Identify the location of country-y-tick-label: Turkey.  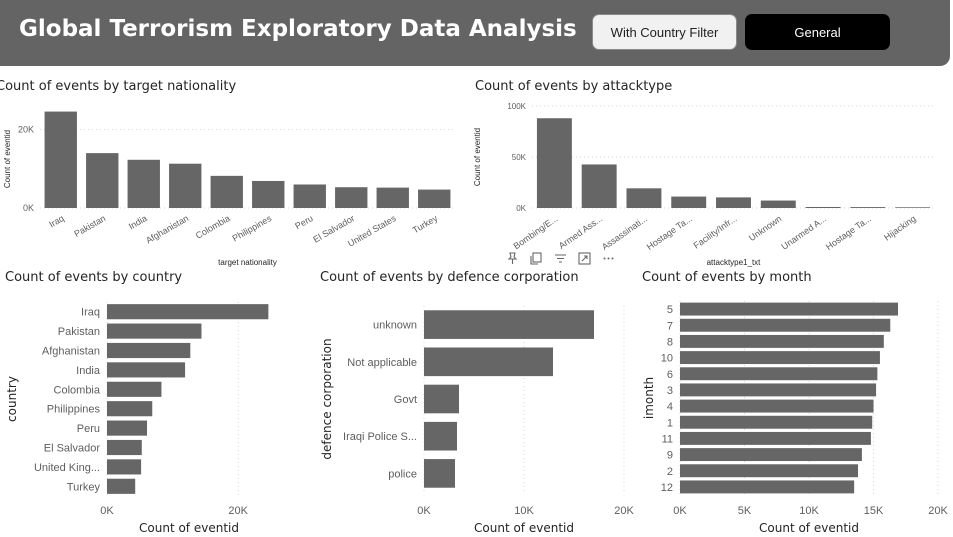
(84, 487).